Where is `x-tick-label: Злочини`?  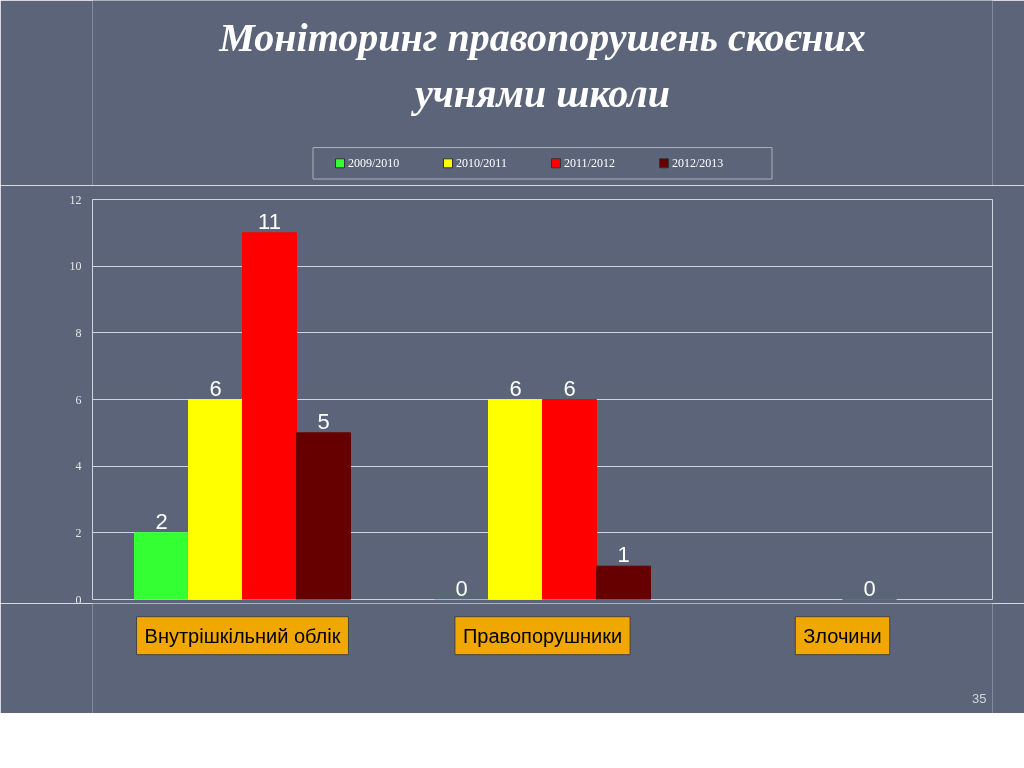
x-tick-label: Злочини is located at coordinates (842, 635).